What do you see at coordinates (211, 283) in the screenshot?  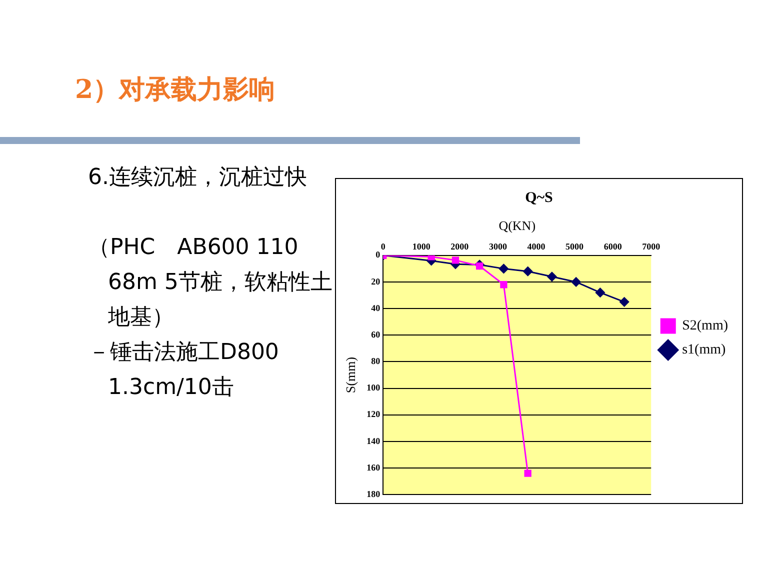 I see `text: （PHC AB600 110 68m 5节桩，软粘性土地基）` at bounding box center [211, 283].